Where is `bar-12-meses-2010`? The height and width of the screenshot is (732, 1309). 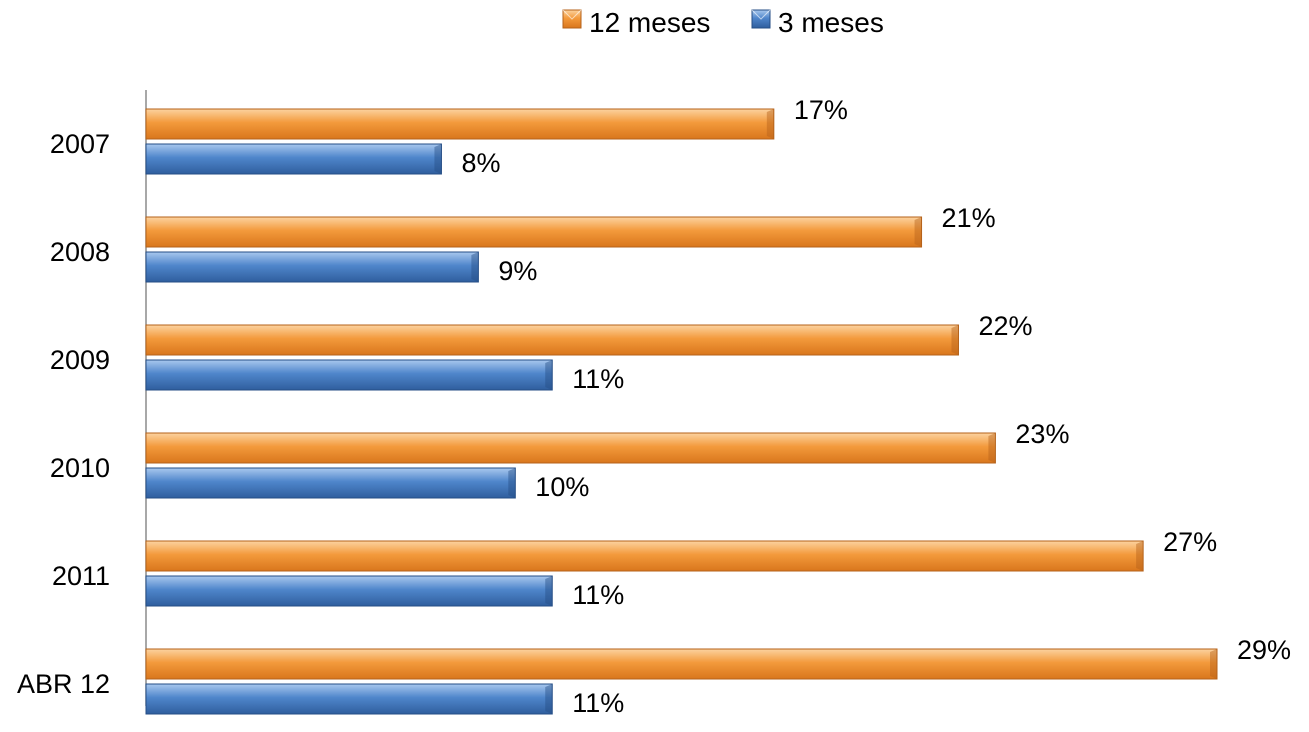
bar-12-meses-2010 is located at coordinates (570, 448).